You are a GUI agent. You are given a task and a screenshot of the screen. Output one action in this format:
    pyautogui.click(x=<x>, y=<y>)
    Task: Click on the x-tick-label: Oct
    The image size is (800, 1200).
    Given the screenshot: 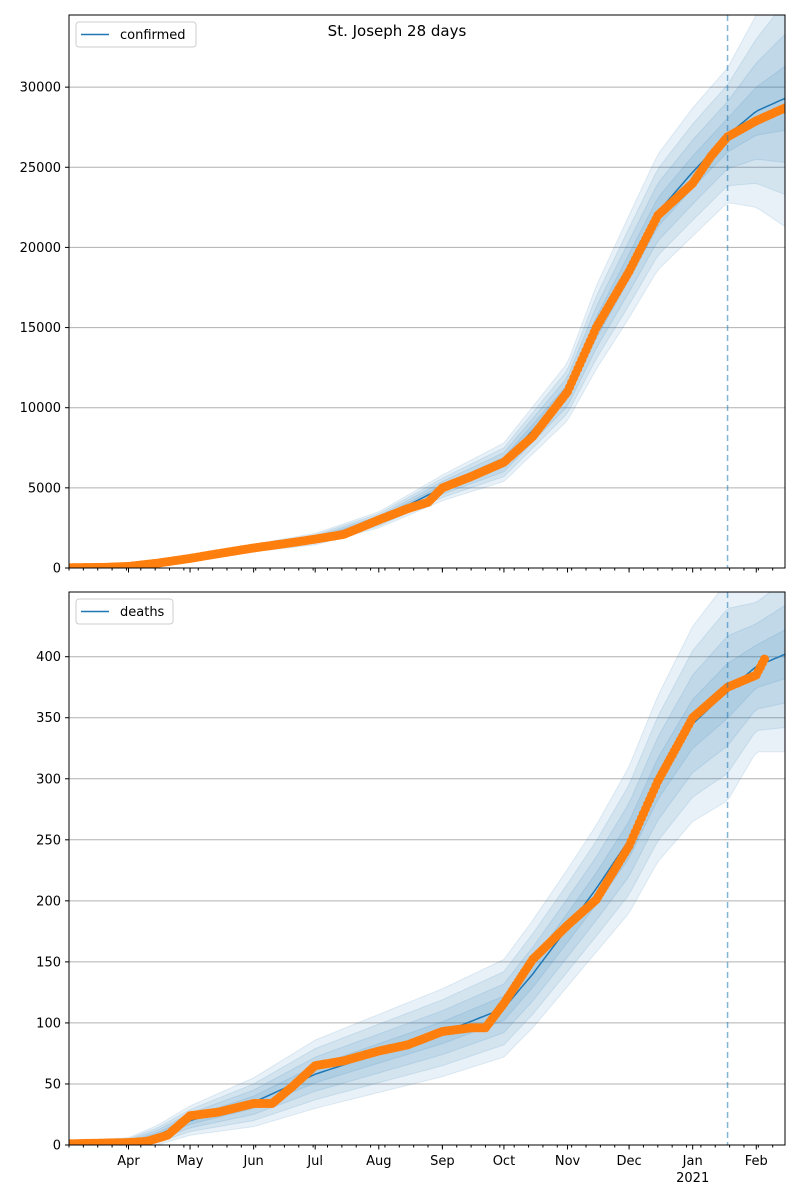 What is the action you would take?
    pyautogui.click(x=504, y=1161)
    